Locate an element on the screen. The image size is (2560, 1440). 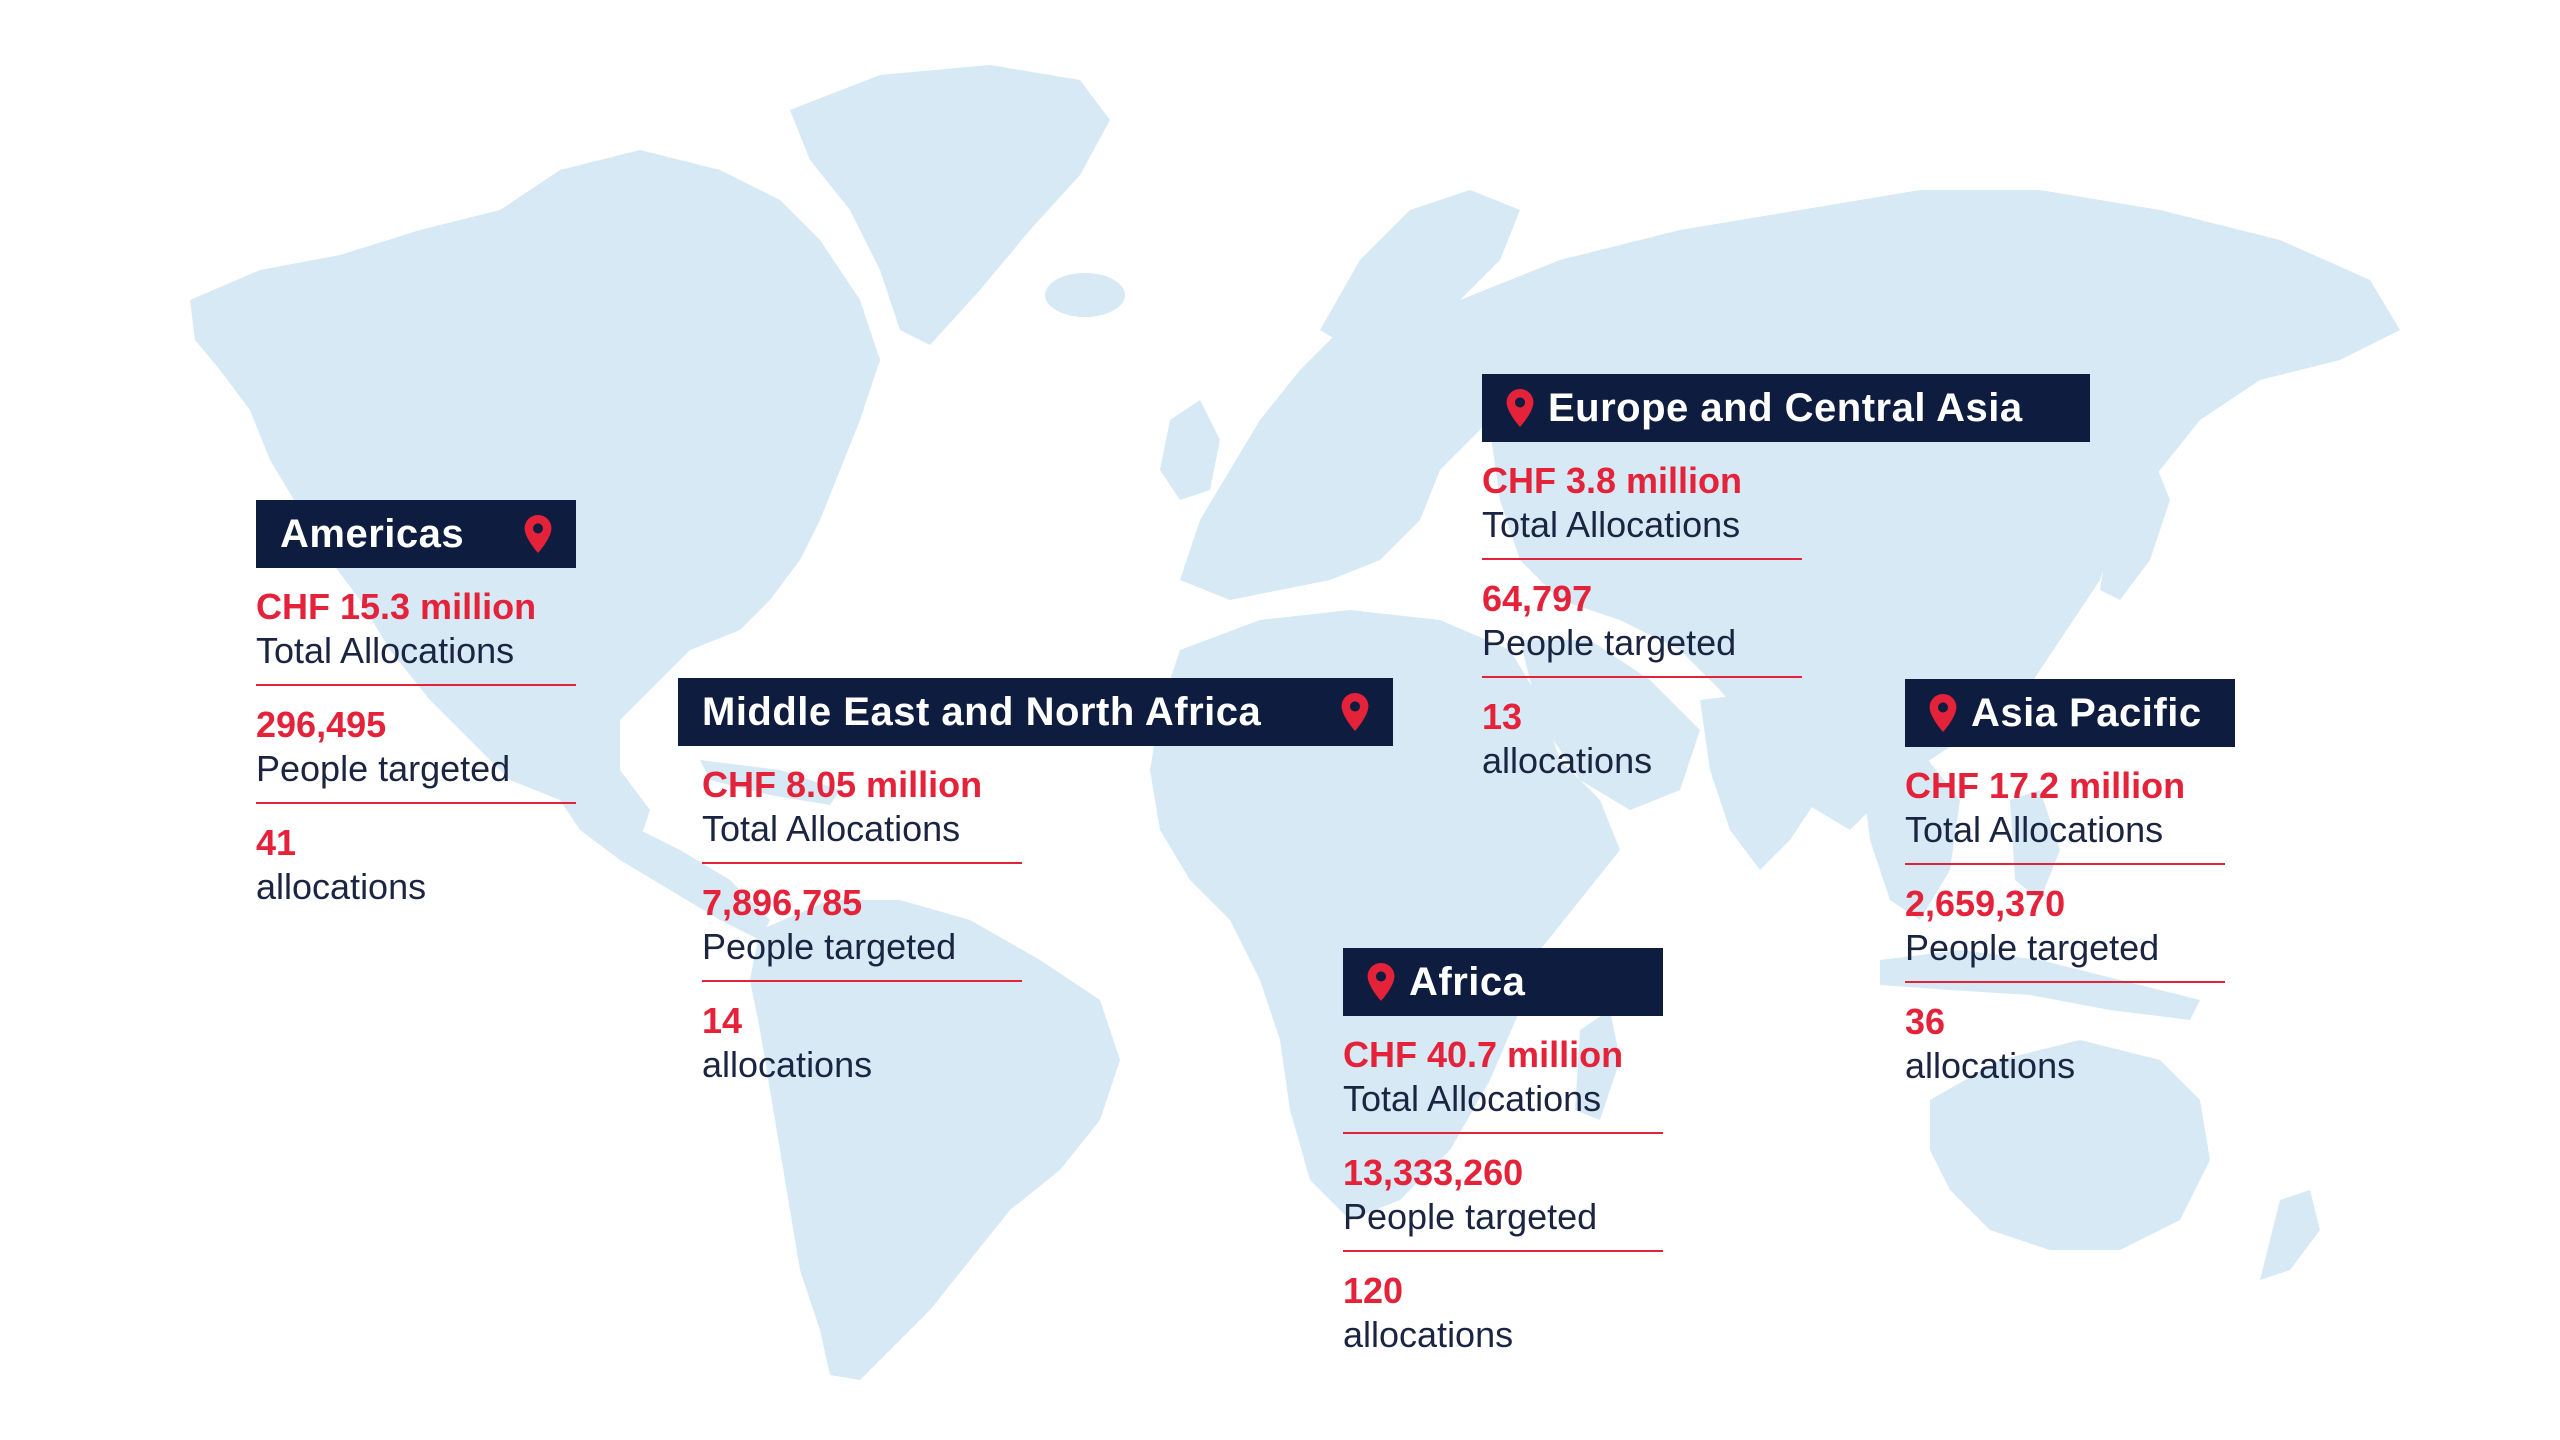
stat-value: 64,797 is located at coordinates (1537, 598).